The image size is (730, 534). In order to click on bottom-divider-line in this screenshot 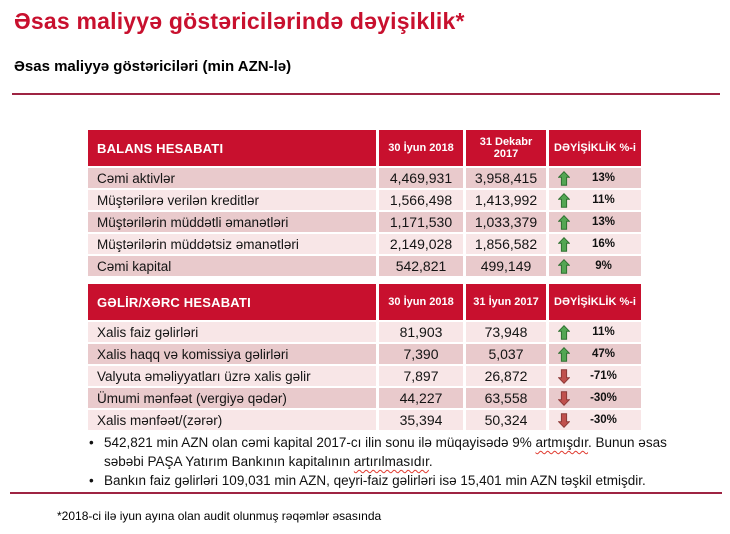, I will do `click(366, 493)`.